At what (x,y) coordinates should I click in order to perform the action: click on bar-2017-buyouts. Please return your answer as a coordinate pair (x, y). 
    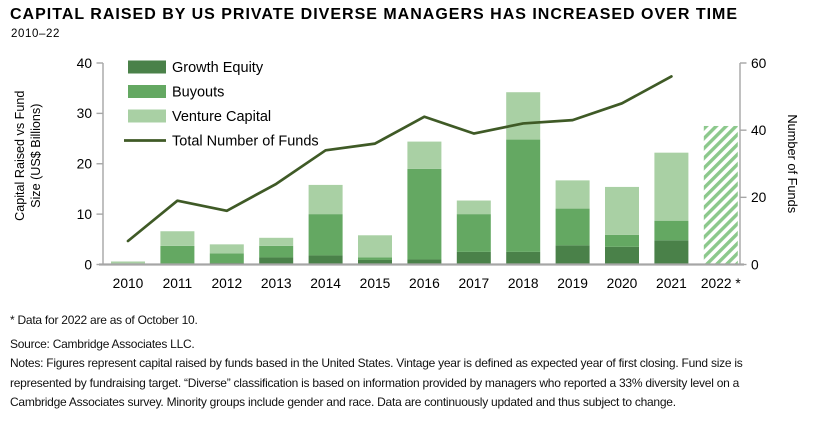
    Looking at the image, I should click on (473, 233).